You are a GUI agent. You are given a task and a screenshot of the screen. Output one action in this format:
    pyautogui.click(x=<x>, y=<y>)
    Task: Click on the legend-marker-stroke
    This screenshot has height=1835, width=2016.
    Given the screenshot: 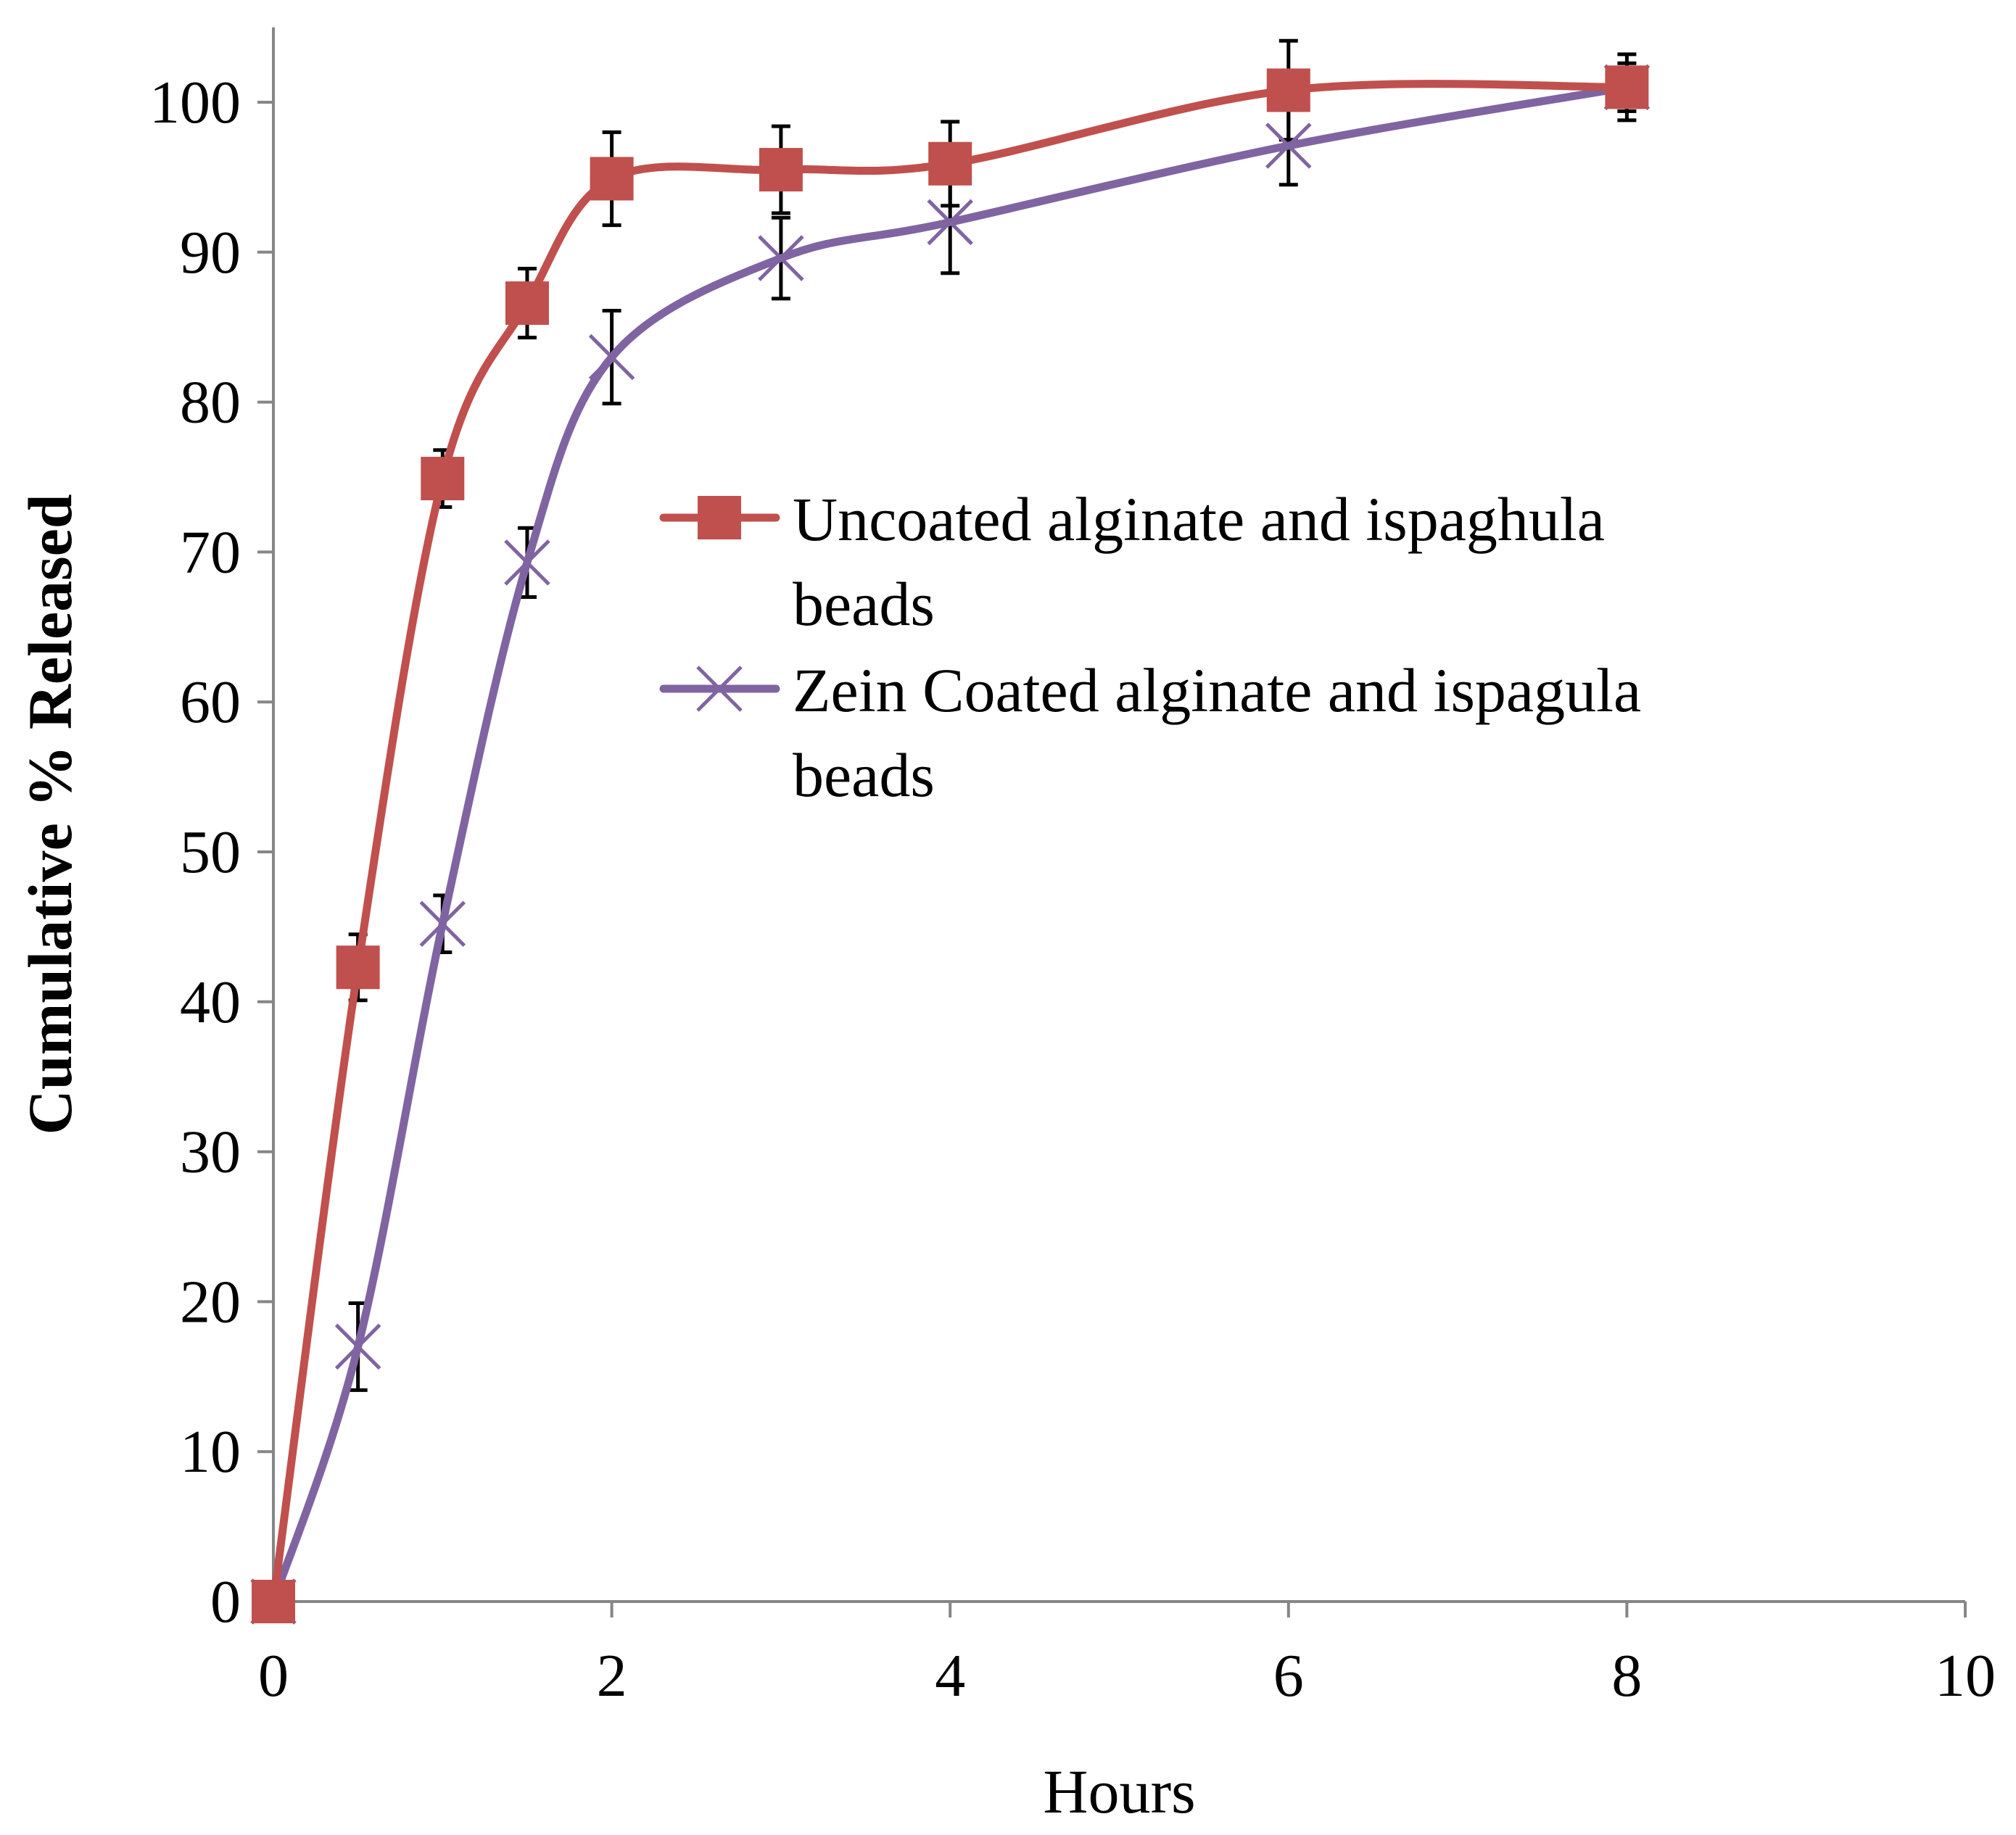 What is the action you would take?
    pyautogui.click(x=719, y=689)
    